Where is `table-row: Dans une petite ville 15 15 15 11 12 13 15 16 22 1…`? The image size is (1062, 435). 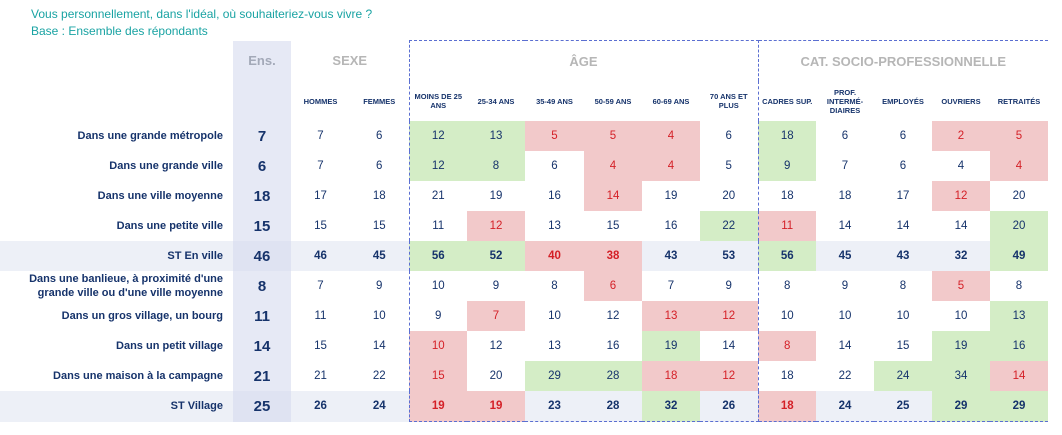
table-row: Dans une petite ville 15 15 15 11 12 13 15 16 22 1… is located at coordinates (524, 226).